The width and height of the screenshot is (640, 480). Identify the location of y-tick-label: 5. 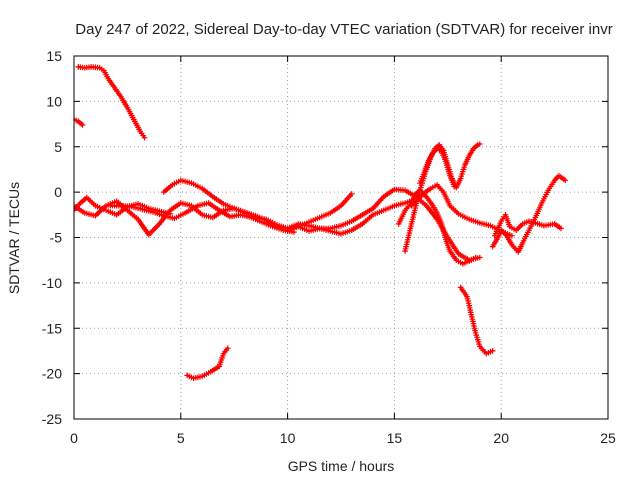
(58, 147).